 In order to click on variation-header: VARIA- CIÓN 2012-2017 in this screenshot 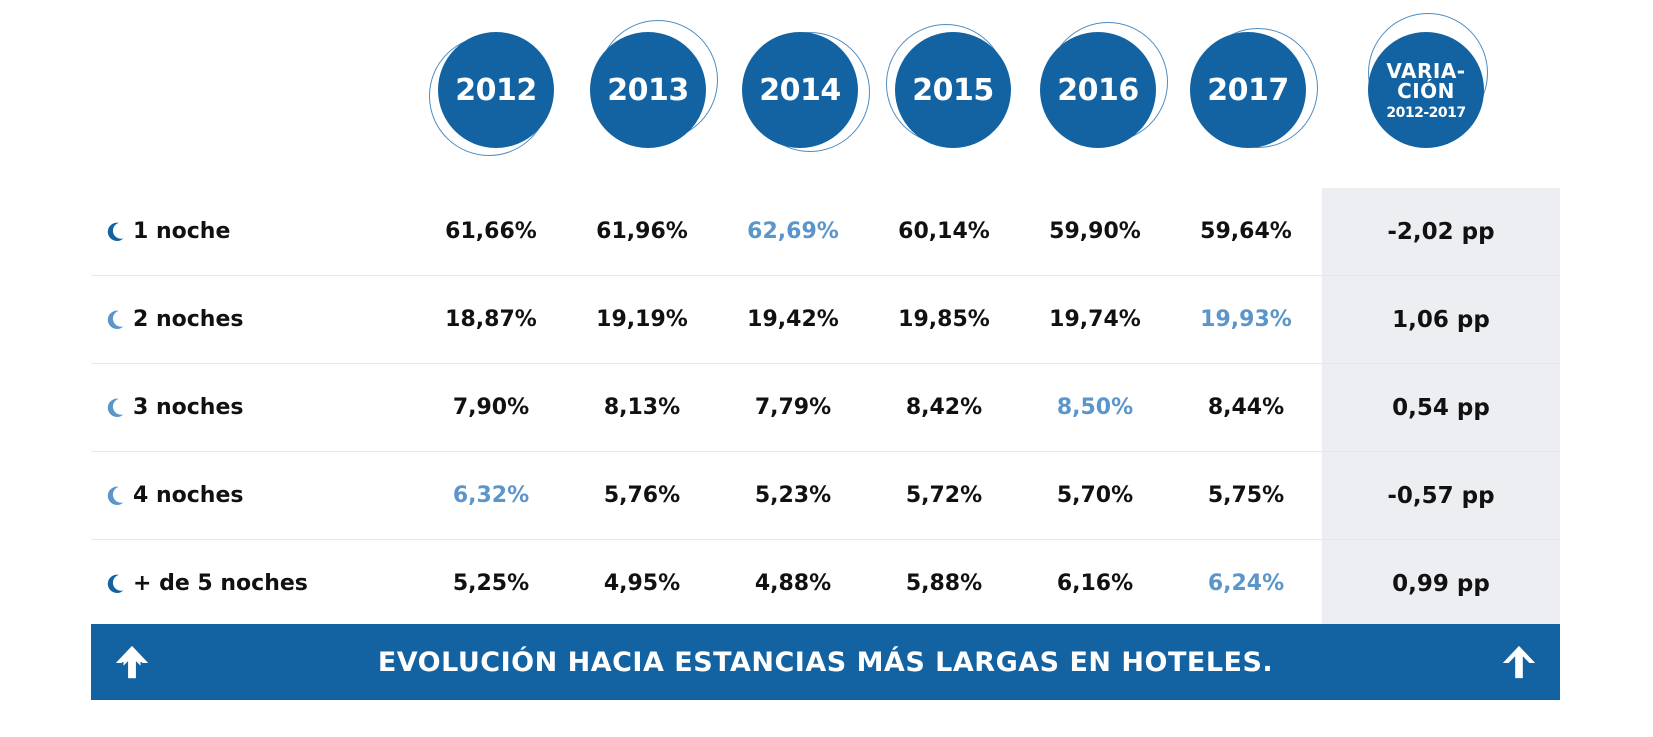, I will do `click(1428, 80)`.